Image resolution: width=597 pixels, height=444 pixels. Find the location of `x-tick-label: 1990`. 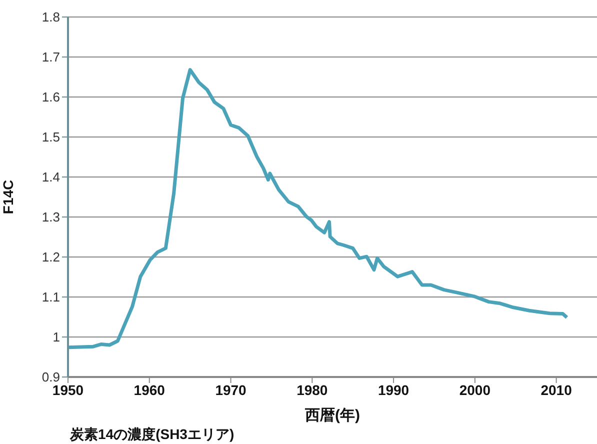

x-tick-label: 1990 is located at coordinates (394, 390).